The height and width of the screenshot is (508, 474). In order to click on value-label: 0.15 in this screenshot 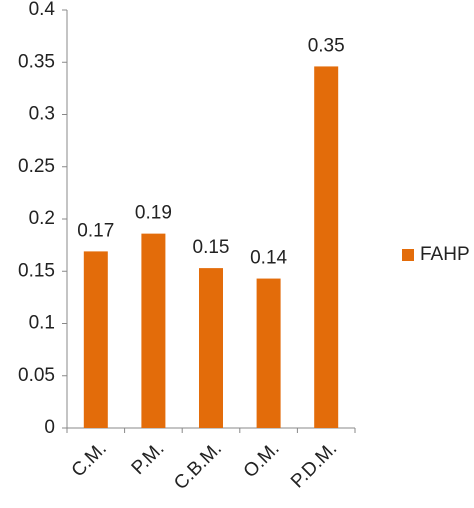, I will do `click(211, 247)`.